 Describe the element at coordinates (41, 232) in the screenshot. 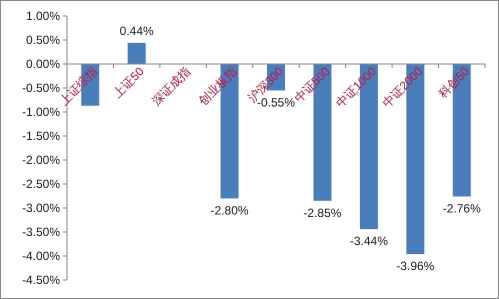

I see `y-tick-label: -3.50%` at that location.